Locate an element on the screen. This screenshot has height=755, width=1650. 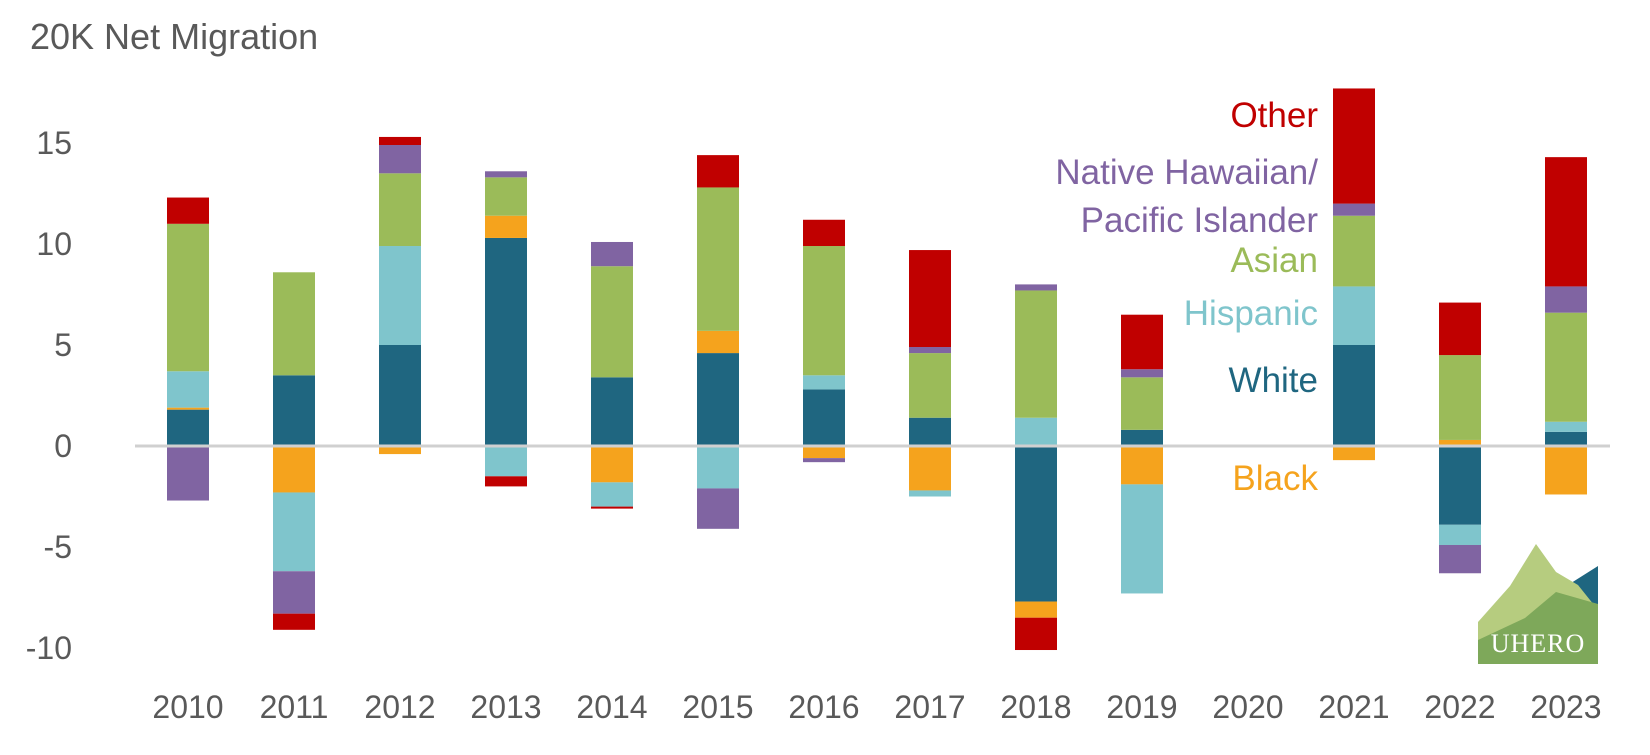
x-tick-label: 2020 is located at coordinates (1247, 707).